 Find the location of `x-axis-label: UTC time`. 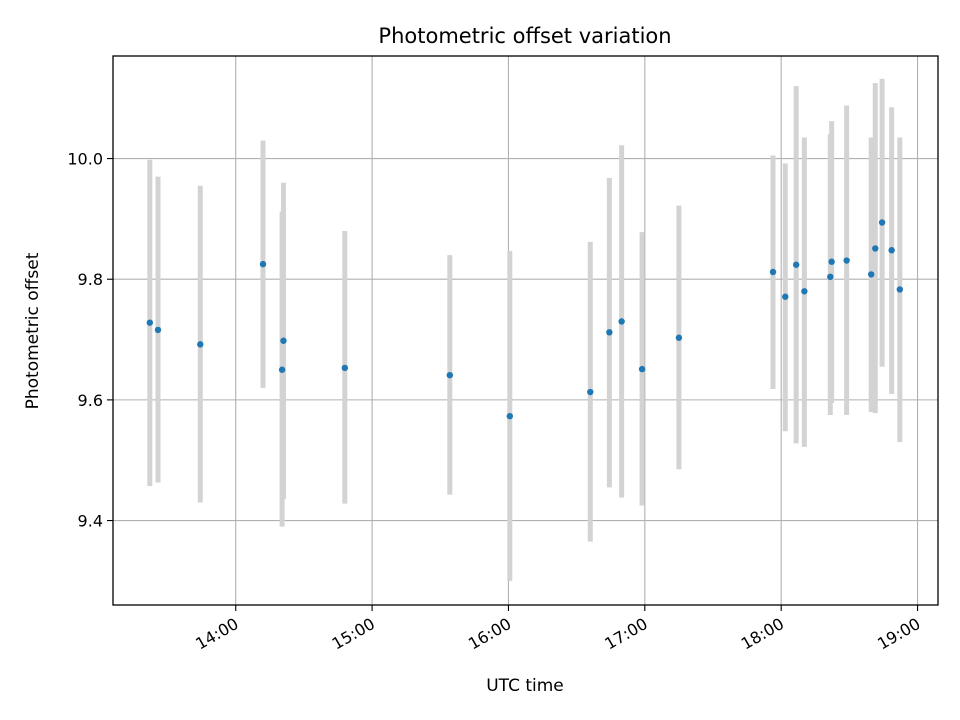

x-axis-label: UTC time is located at coordinates (525, 686).